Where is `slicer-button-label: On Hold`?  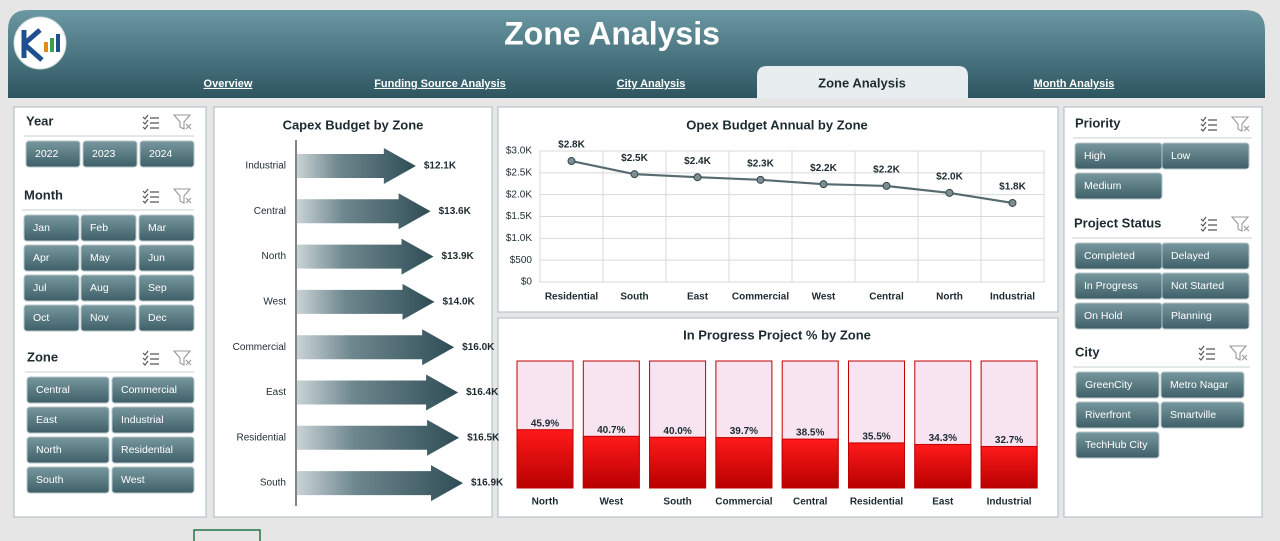 slicer-button-label: On Hold is located at coordinates (1103, 316).